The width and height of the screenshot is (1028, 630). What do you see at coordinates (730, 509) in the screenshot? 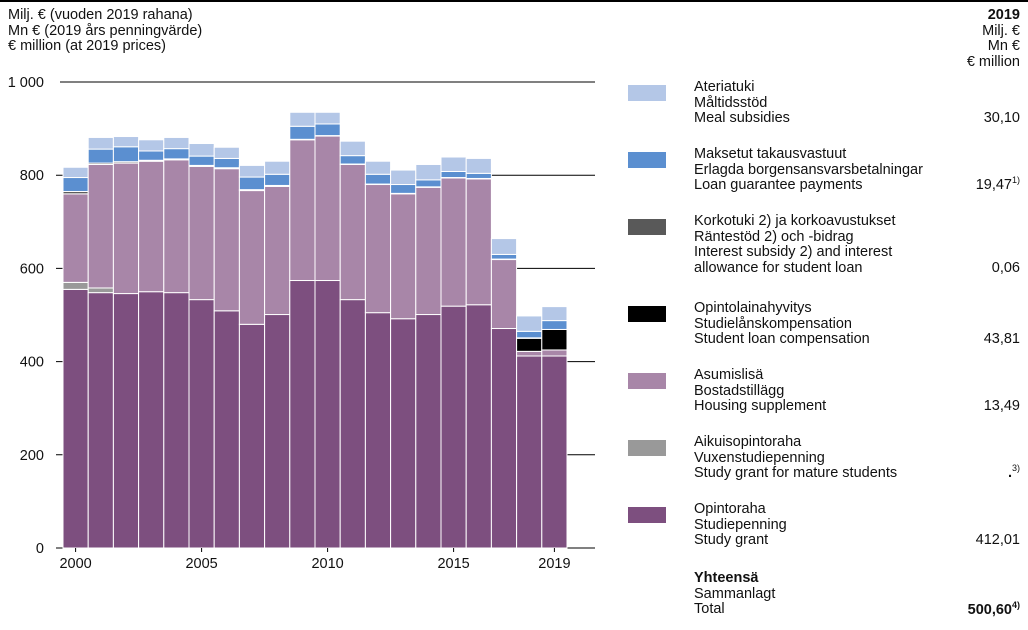
I see `legend-label-line: Opintoraha` at bounding box center [730, 509].